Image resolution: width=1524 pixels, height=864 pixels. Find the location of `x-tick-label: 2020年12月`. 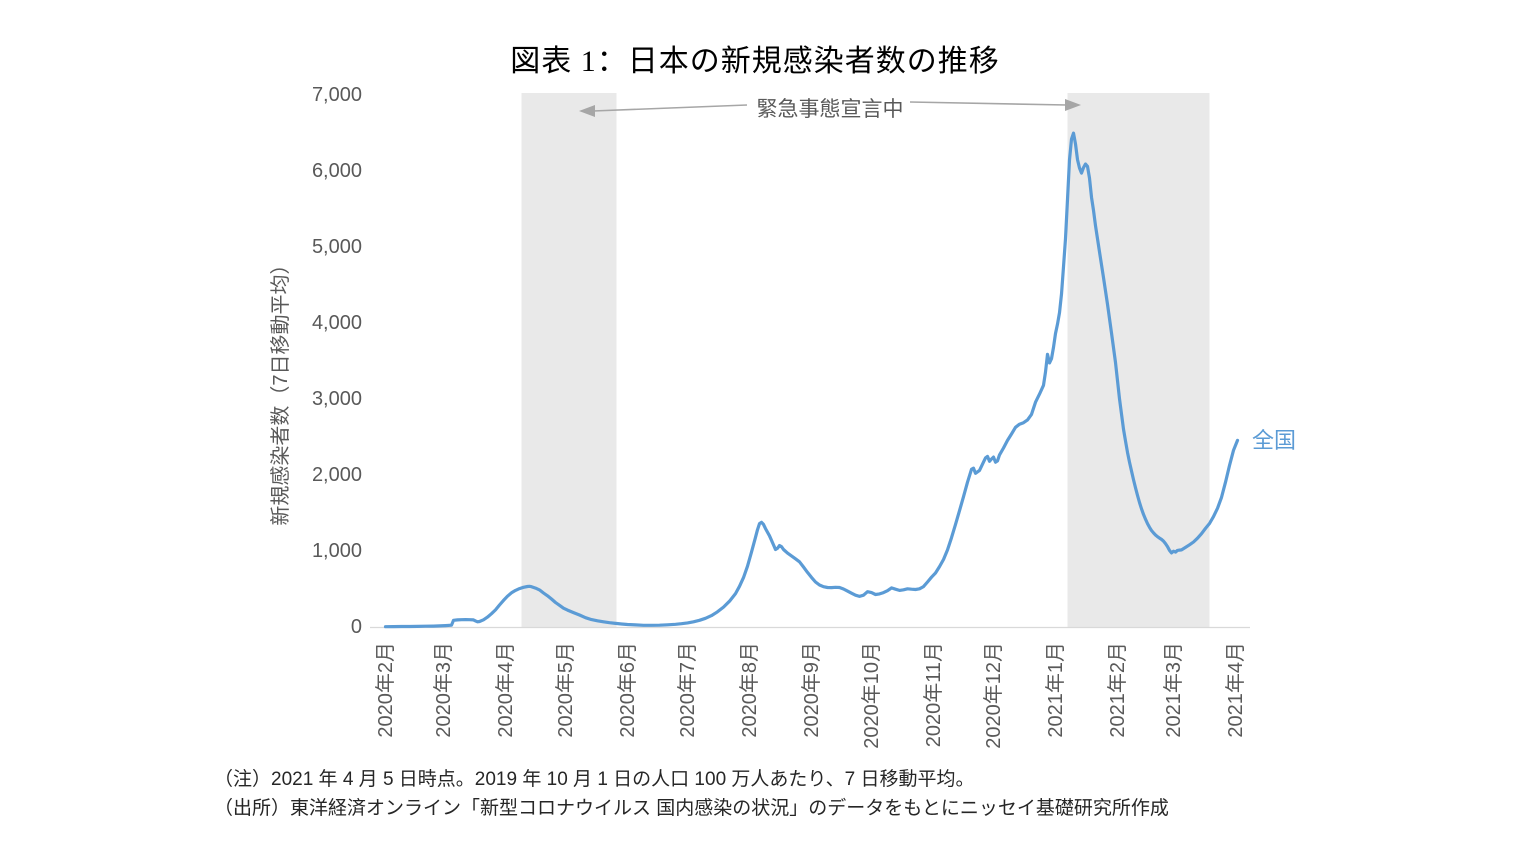

x-tick-label: 2020年12月 is located at coordinates (993, 695).